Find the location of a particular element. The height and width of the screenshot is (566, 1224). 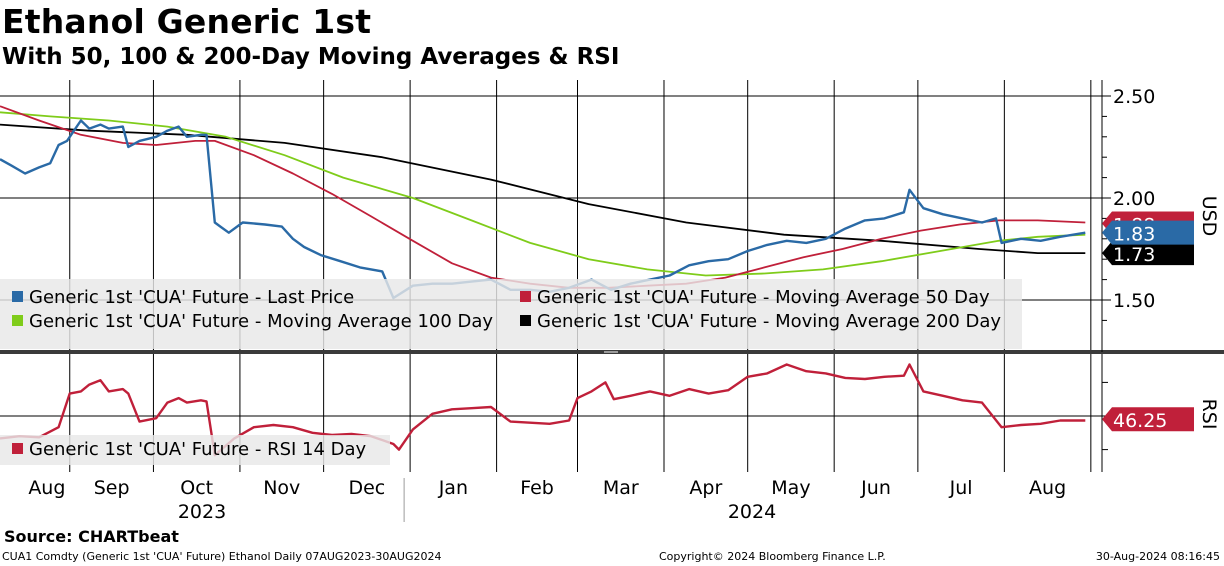

rsi-legend-box is located at coordinates (195, 450).